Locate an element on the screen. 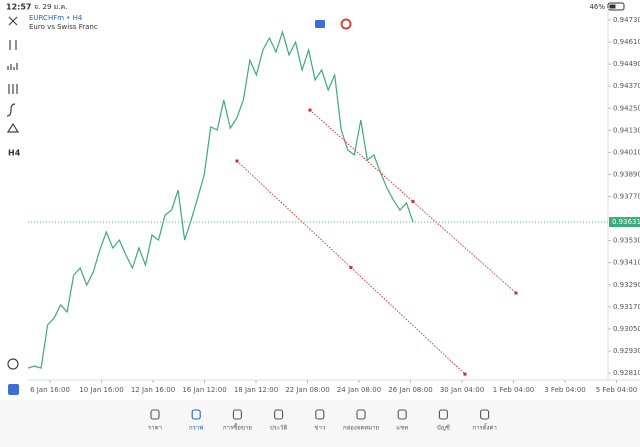  candle-tool is located at coordinates (13, 45).